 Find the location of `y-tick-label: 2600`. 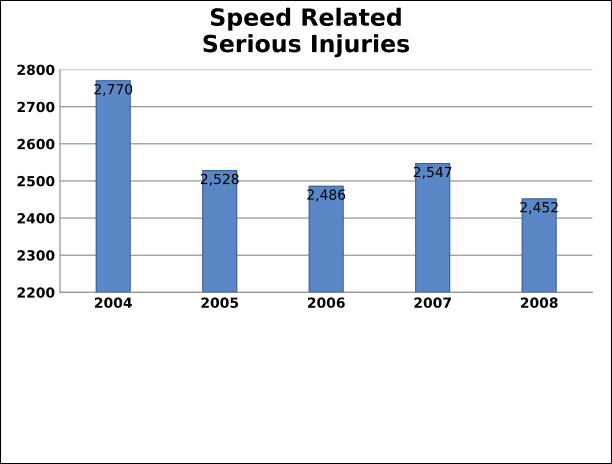

y-tick-label: 2600 is located at coordinates (36, 144).